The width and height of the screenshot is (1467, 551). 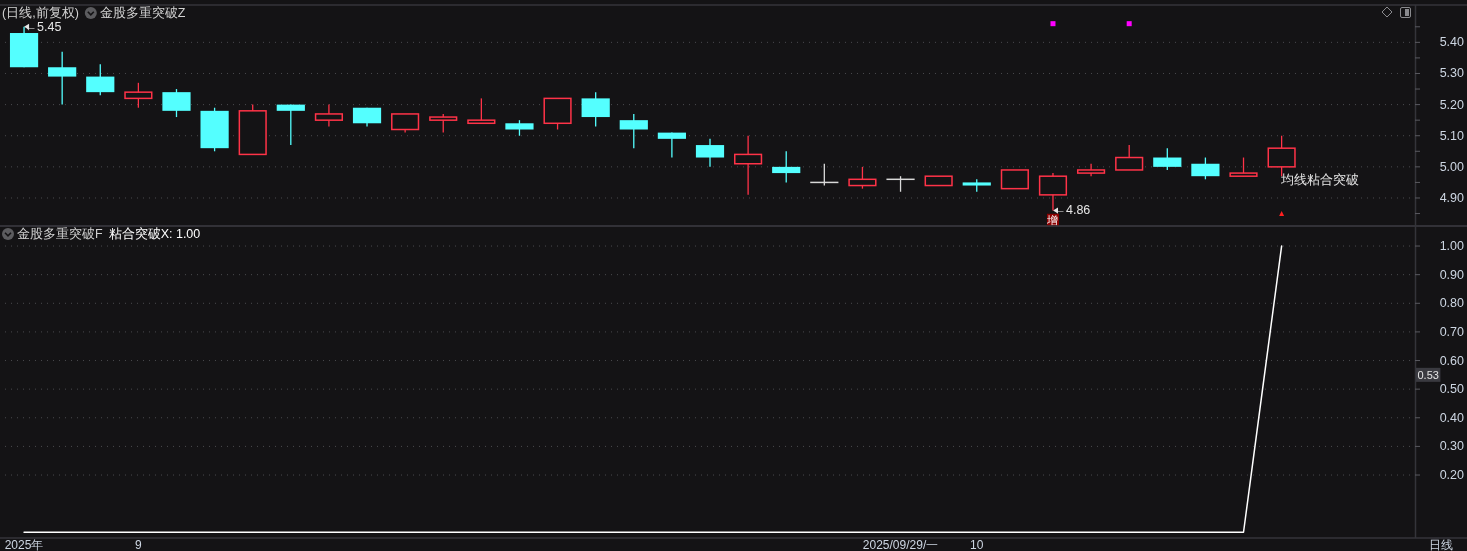 What do you see at coordinates (1452, 42) in the screenshot?
I see `y-tick-label: 5.40` at bounding box center [1452, 42].